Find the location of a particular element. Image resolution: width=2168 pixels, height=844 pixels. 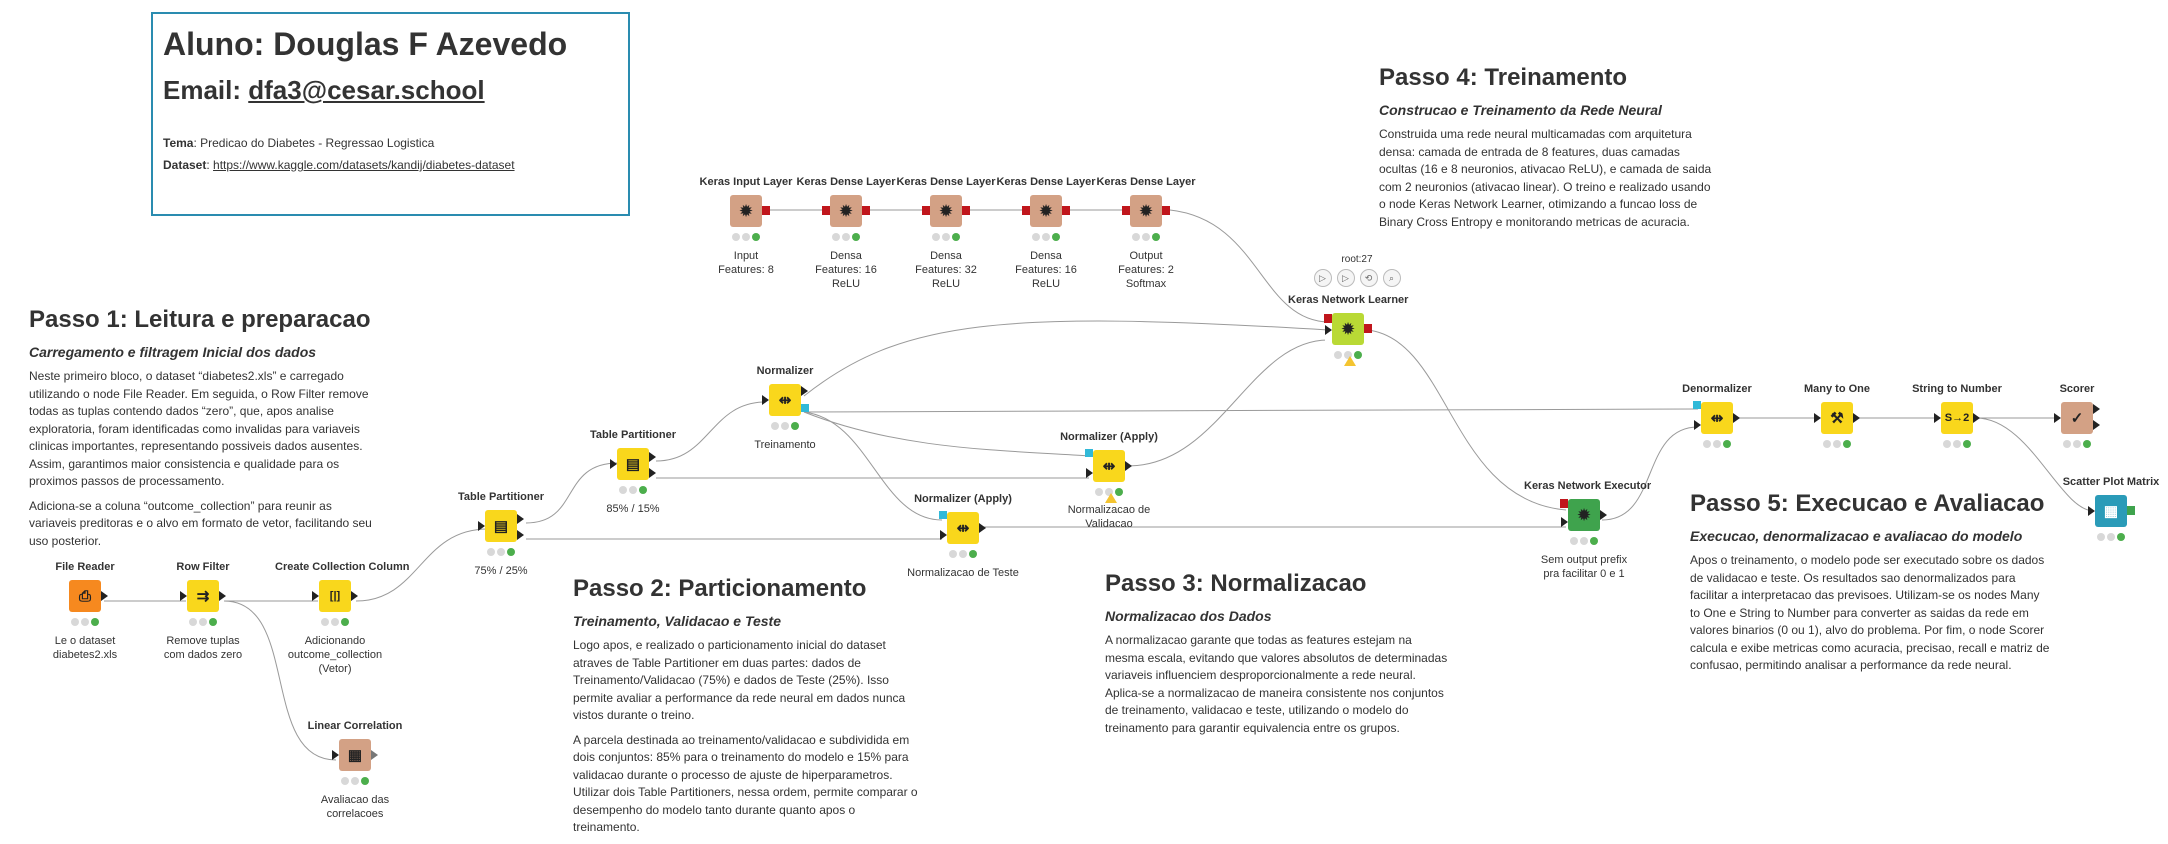

node-scatter-plot-matrix: Scatter Plot Matrix ▦ is located at coordinates (2109, 508).